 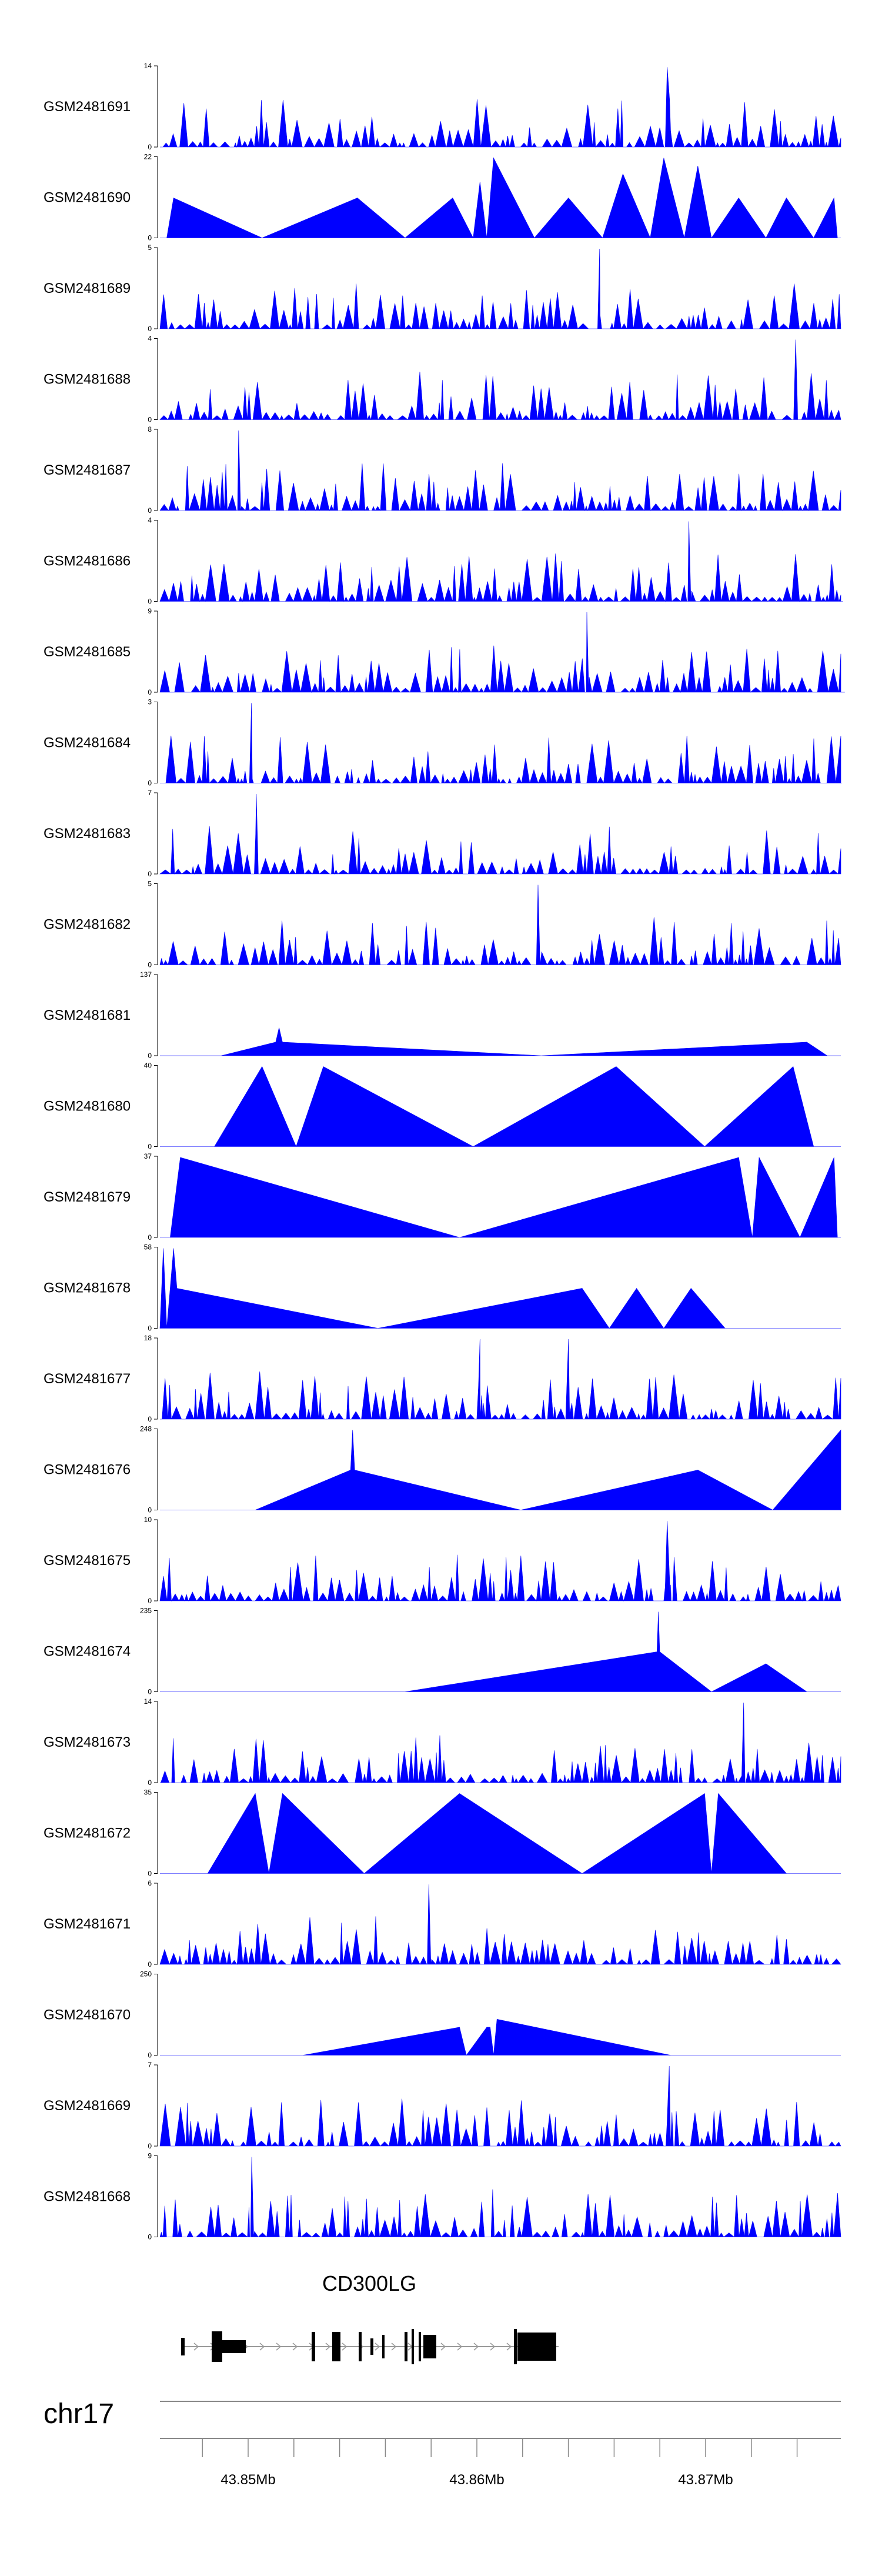 I want to click on track-GSM2481679: GSM2481679 37 0, so click(x=442, y=1197).